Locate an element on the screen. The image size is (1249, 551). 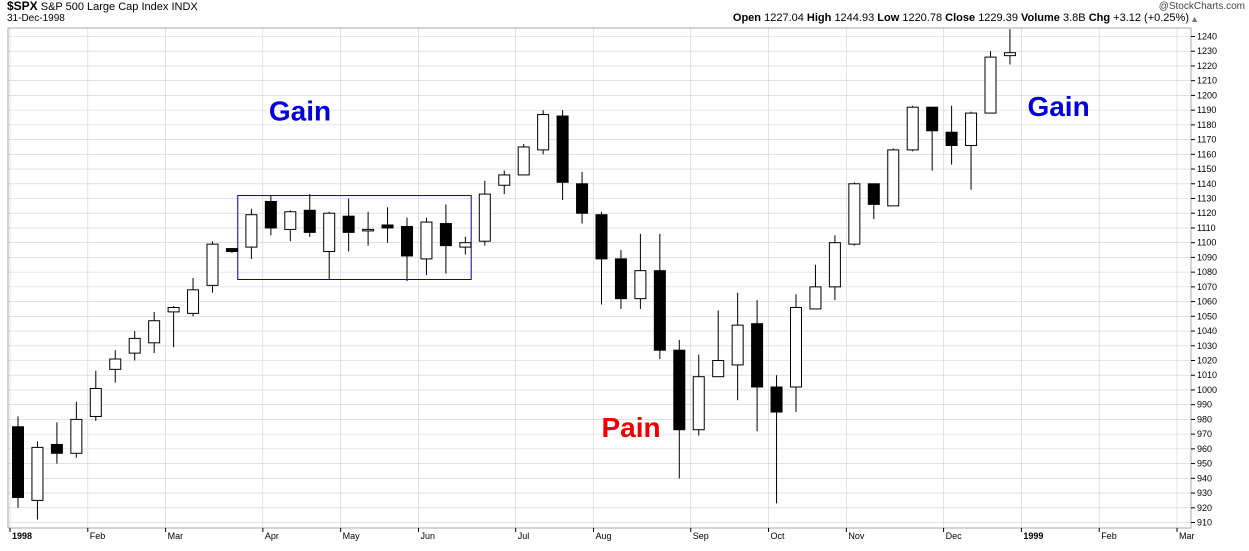
x-tick-label: Mar is located at coordinates (1187, 536).